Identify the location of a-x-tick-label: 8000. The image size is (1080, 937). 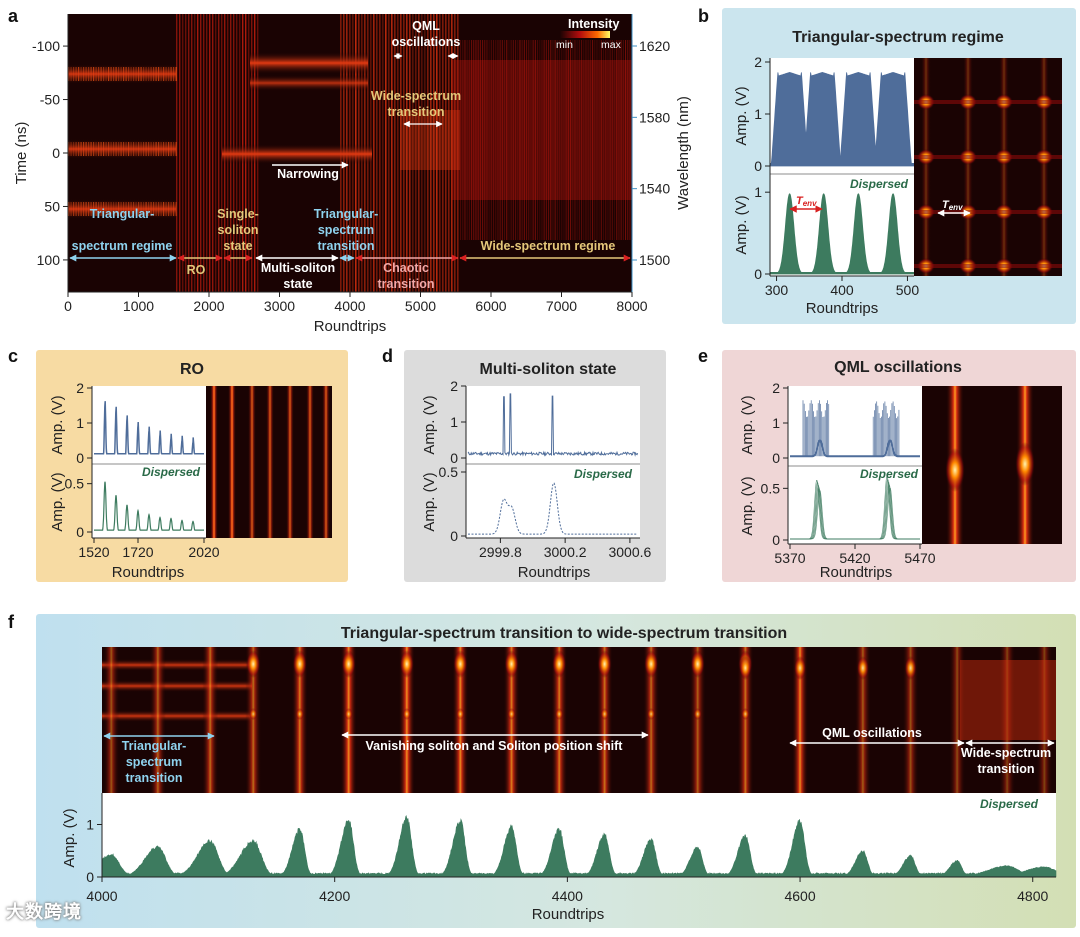
(631, 306).